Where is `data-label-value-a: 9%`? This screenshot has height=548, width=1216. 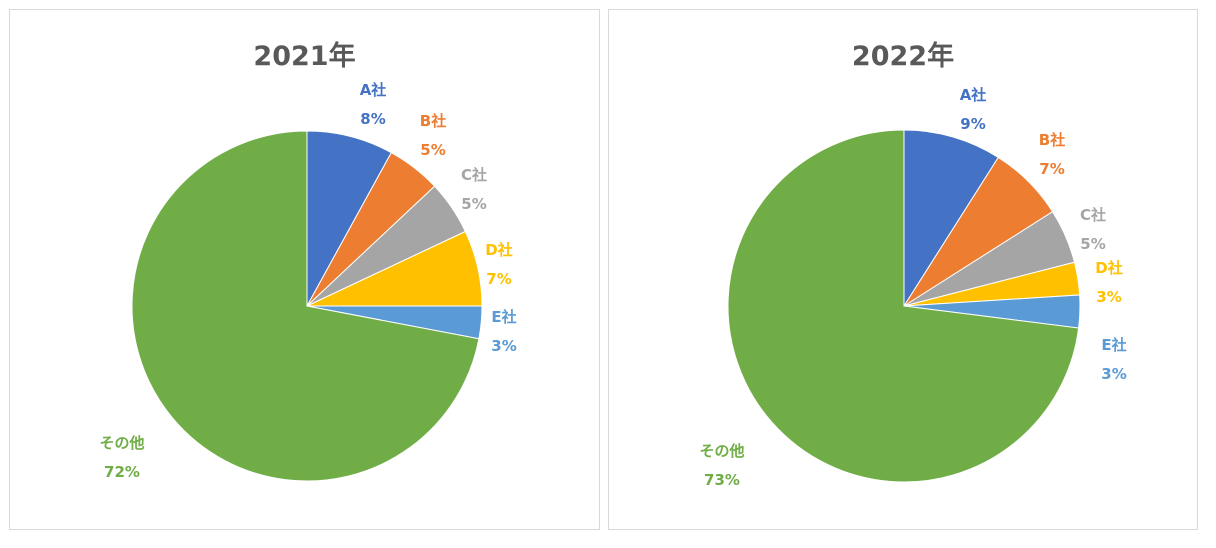 data-label-value-a: 9% is located at coordinates (972, 124).